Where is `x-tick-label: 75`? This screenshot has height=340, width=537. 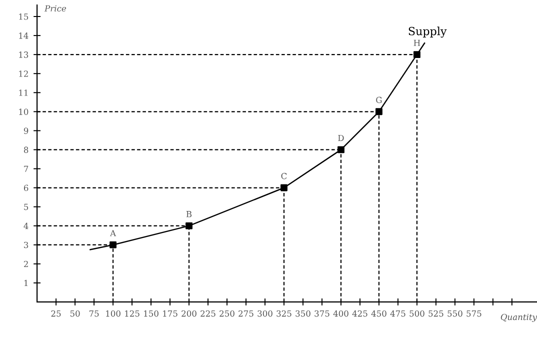
x-tick-label: 75 is located at coordinates (94, 313).